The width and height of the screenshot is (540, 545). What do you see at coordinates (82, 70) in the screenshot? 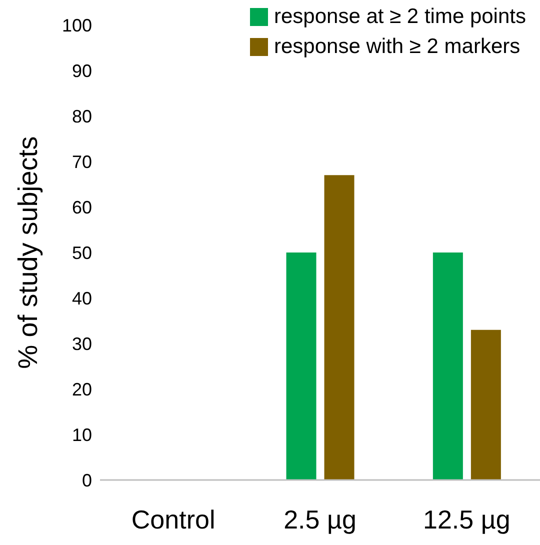
I see `y-tick-label: 90` at bounding box center [82, 70].